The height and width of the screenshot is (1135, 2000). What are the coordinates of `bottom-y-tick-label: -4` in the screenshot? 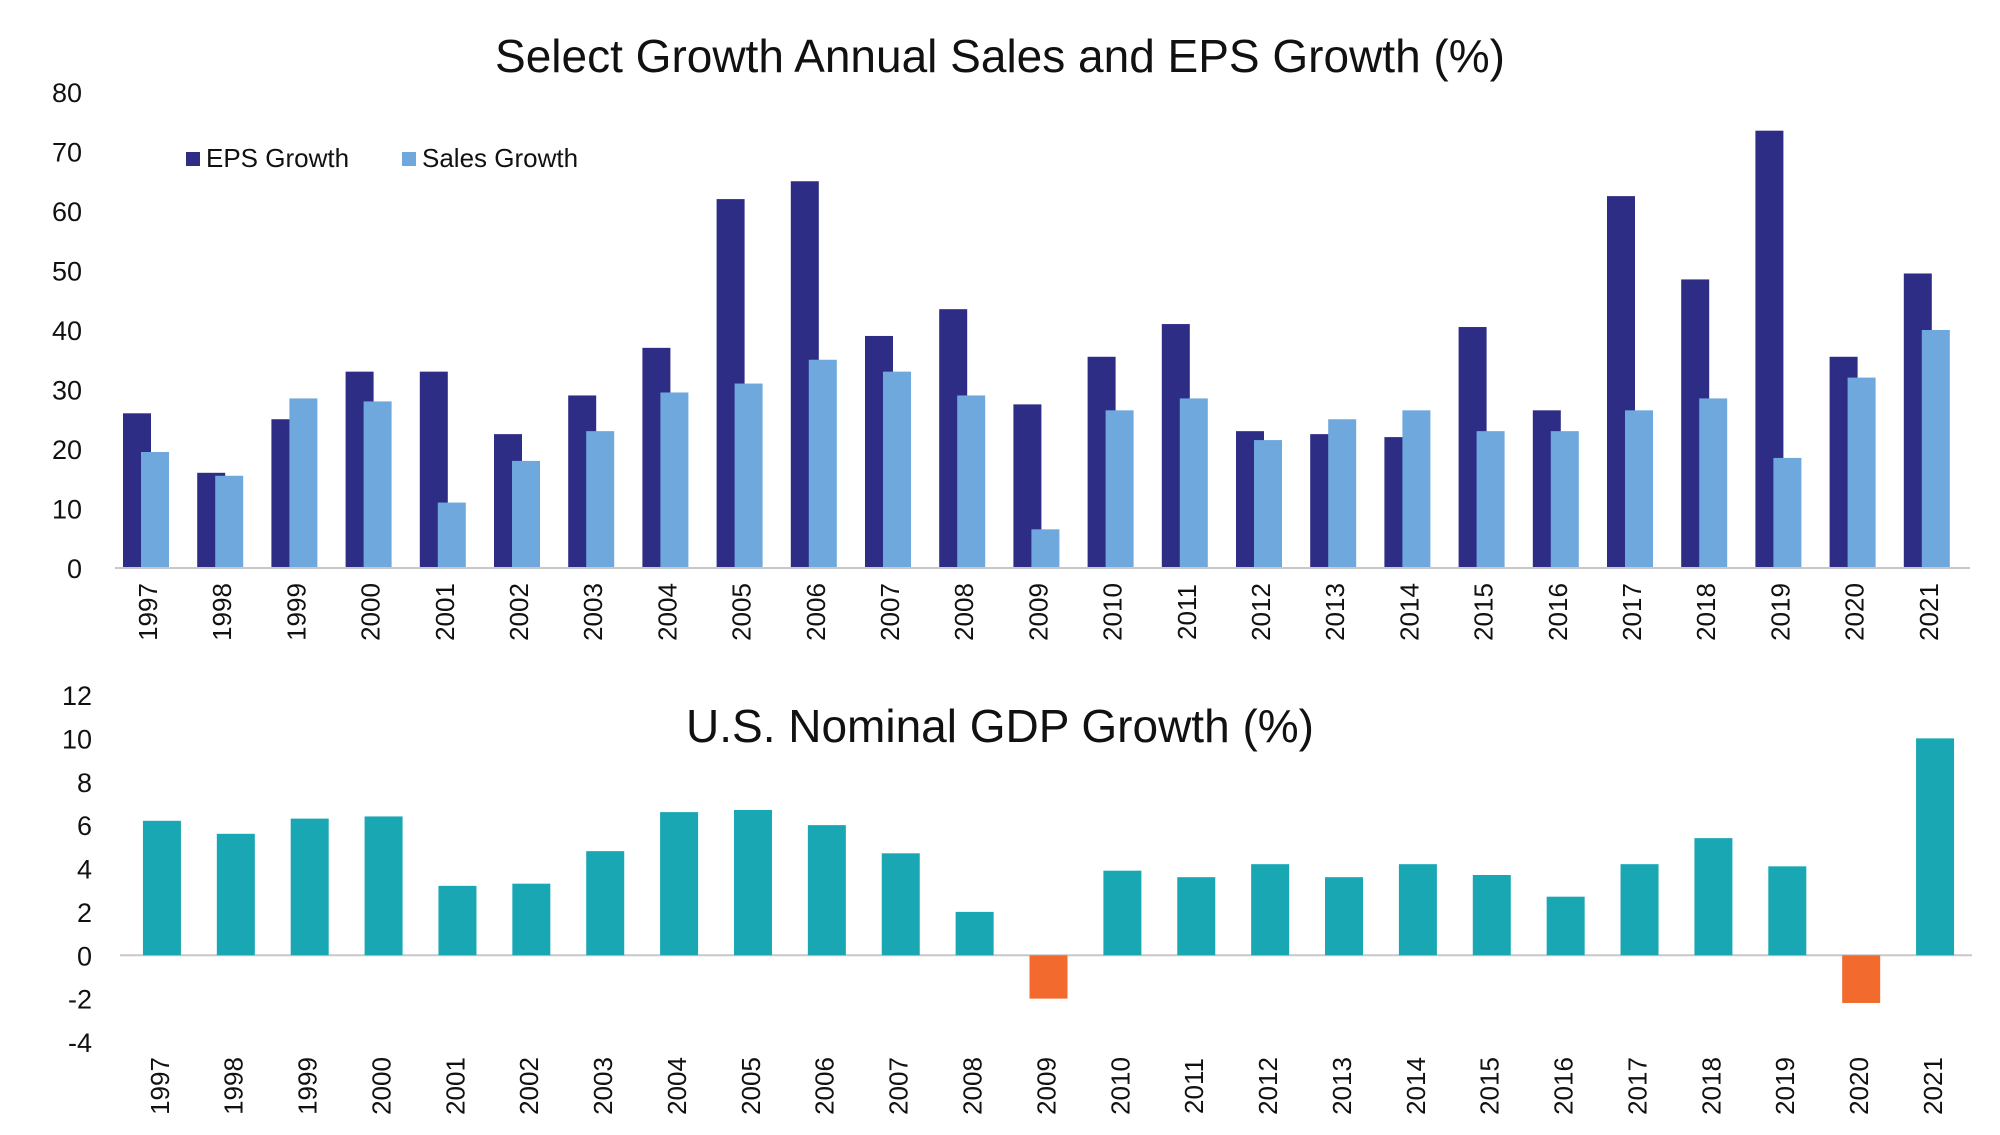 It's located at (80, 1043).